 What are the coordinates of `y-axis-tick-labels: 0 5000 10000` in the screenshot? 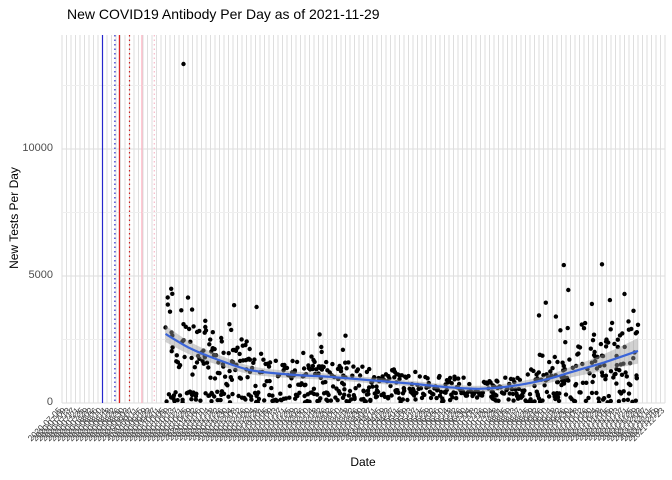 It's located at (28, 240).